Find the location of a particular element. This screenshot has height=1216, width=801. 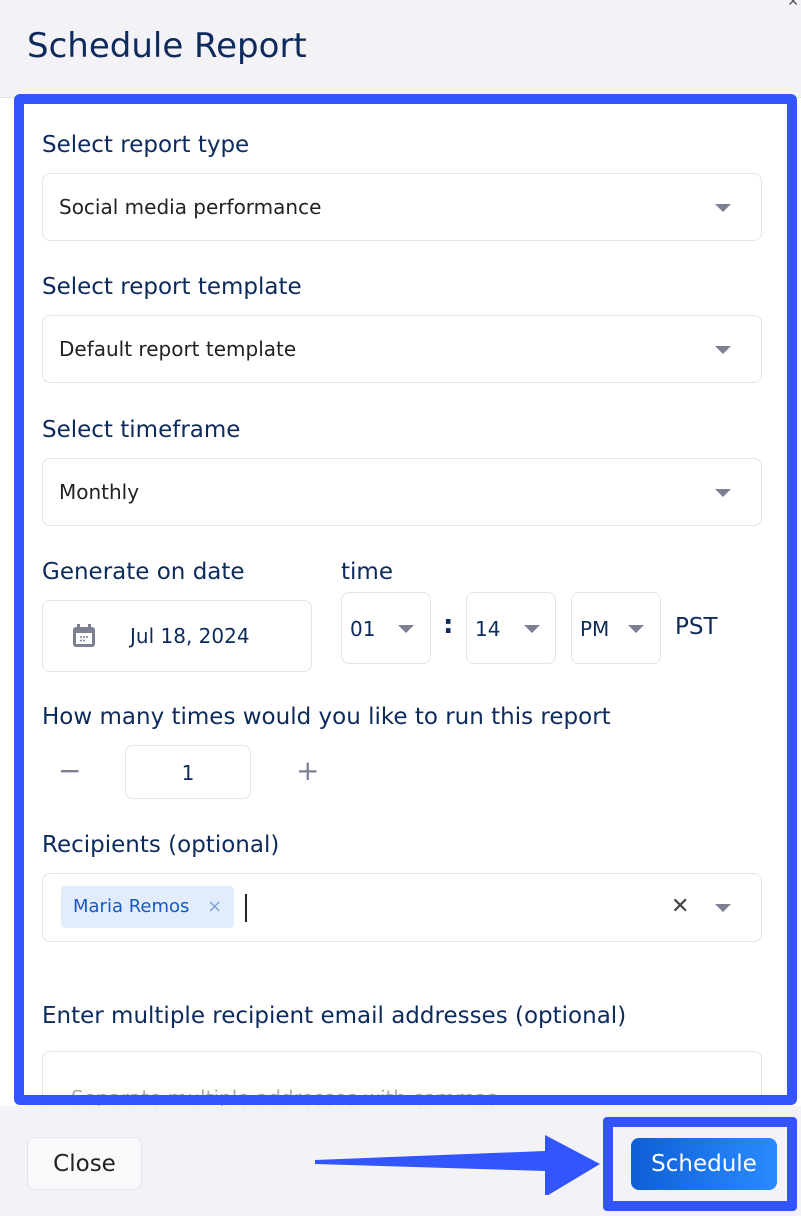

dialog-title: Schedule Report is located at coordinates (167, 46).